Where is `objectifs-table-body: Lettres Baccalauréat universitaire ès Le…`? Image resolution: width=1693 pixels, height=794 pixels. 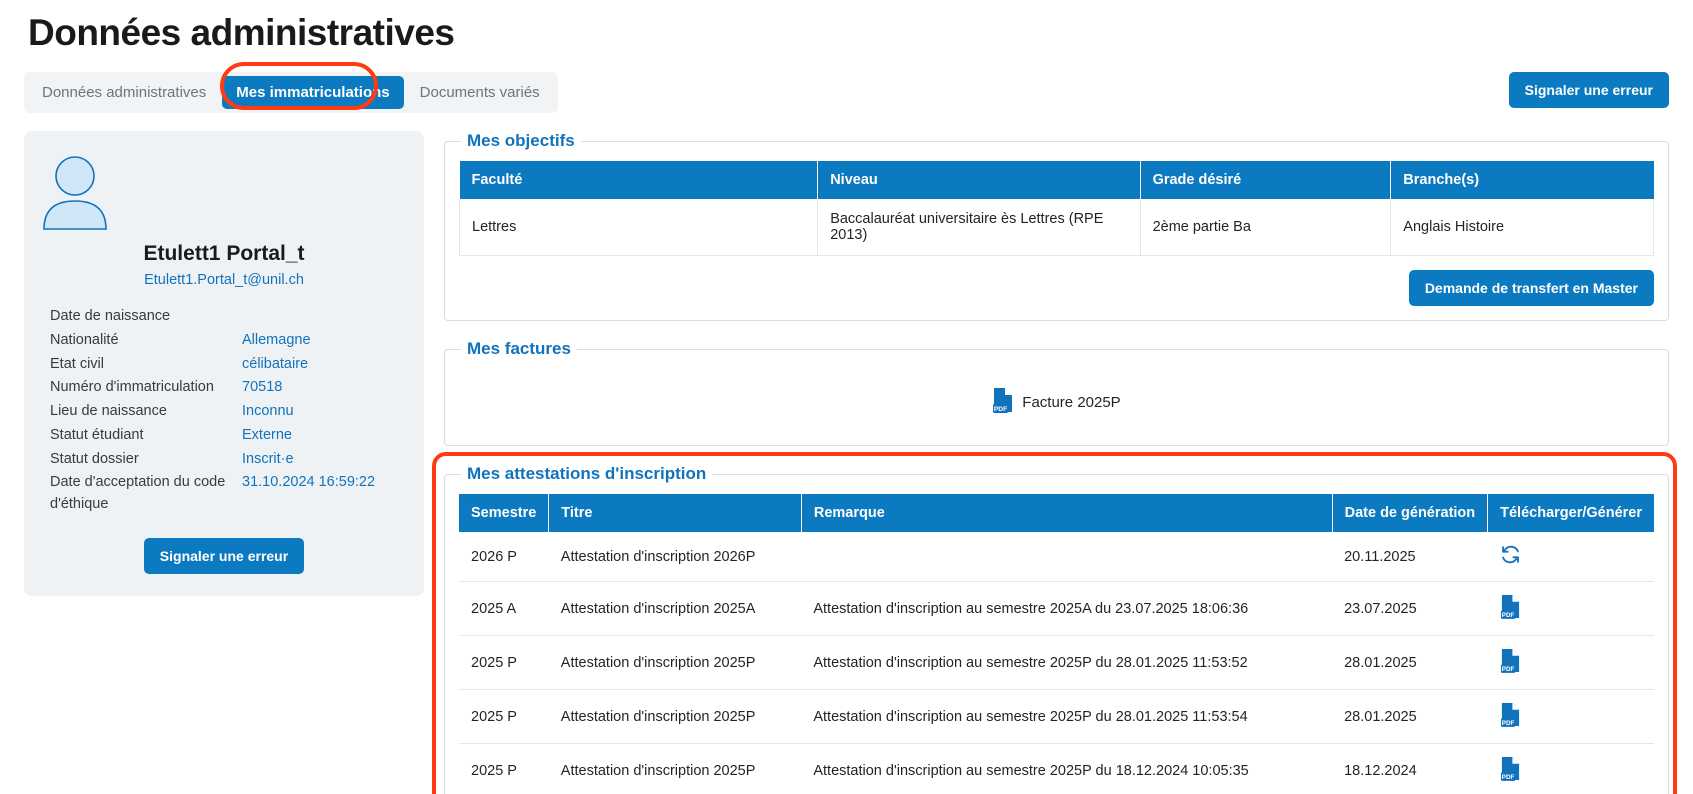 objectifs-table-body: Lettres Baccalauréat universitaire ès Le… is located at coordinates (1056, 227).